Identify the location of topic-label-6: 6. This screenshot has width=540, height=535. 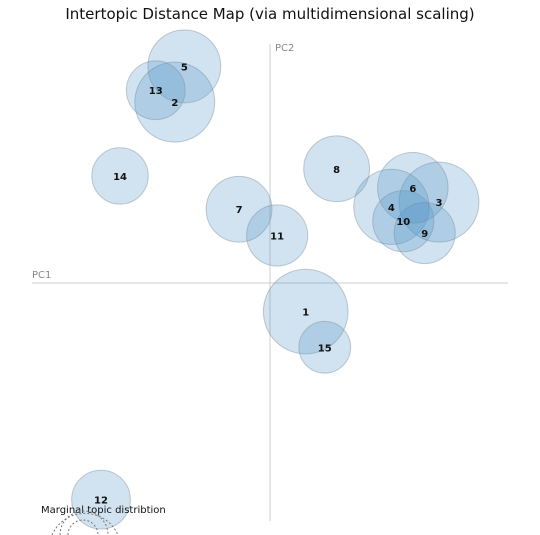
(412, 189).